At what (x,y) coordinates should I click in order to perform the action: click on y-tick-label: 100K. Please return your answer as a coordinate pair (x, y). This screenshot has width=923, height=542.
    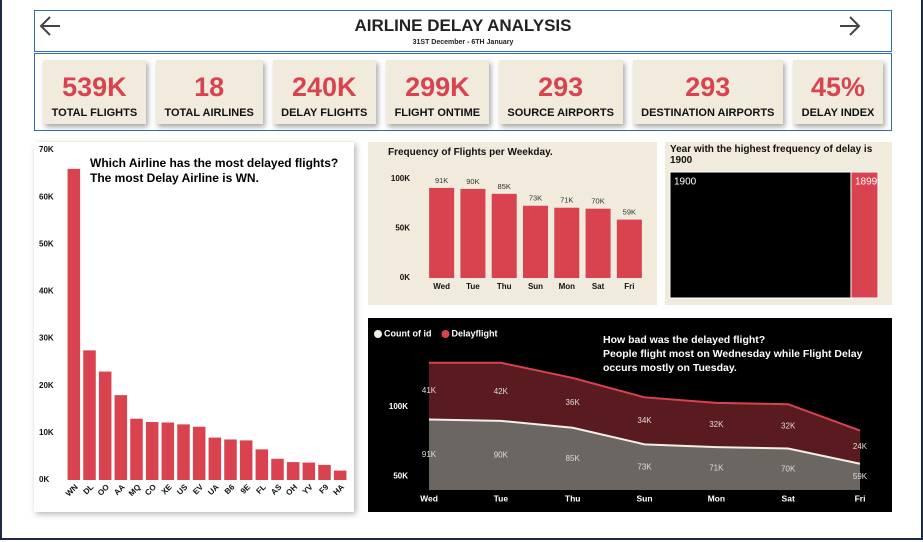
    Looking at the image, I should click on (398, 406).